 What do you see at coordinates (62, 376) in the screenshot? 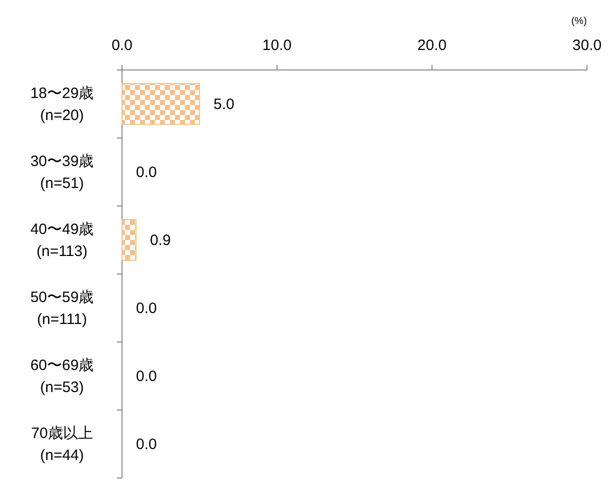
I see `y-tick-label: 60〜69歳 (n=53)` at bounding box center [62, 376].